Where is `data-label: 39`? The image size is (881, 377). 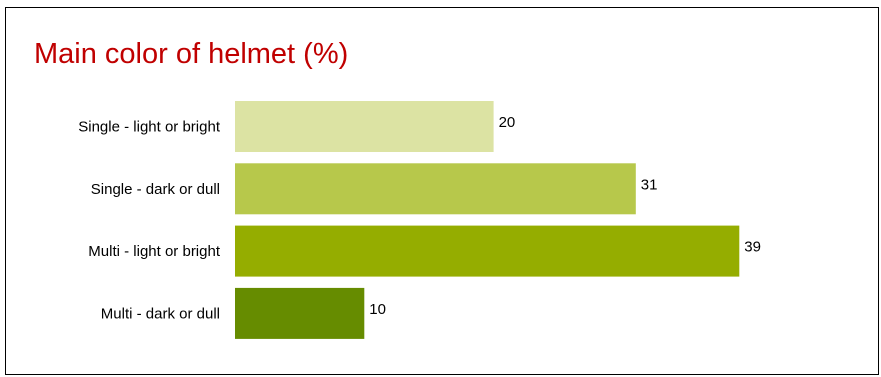
data-label: 39 is located at coordinates (752, 247).